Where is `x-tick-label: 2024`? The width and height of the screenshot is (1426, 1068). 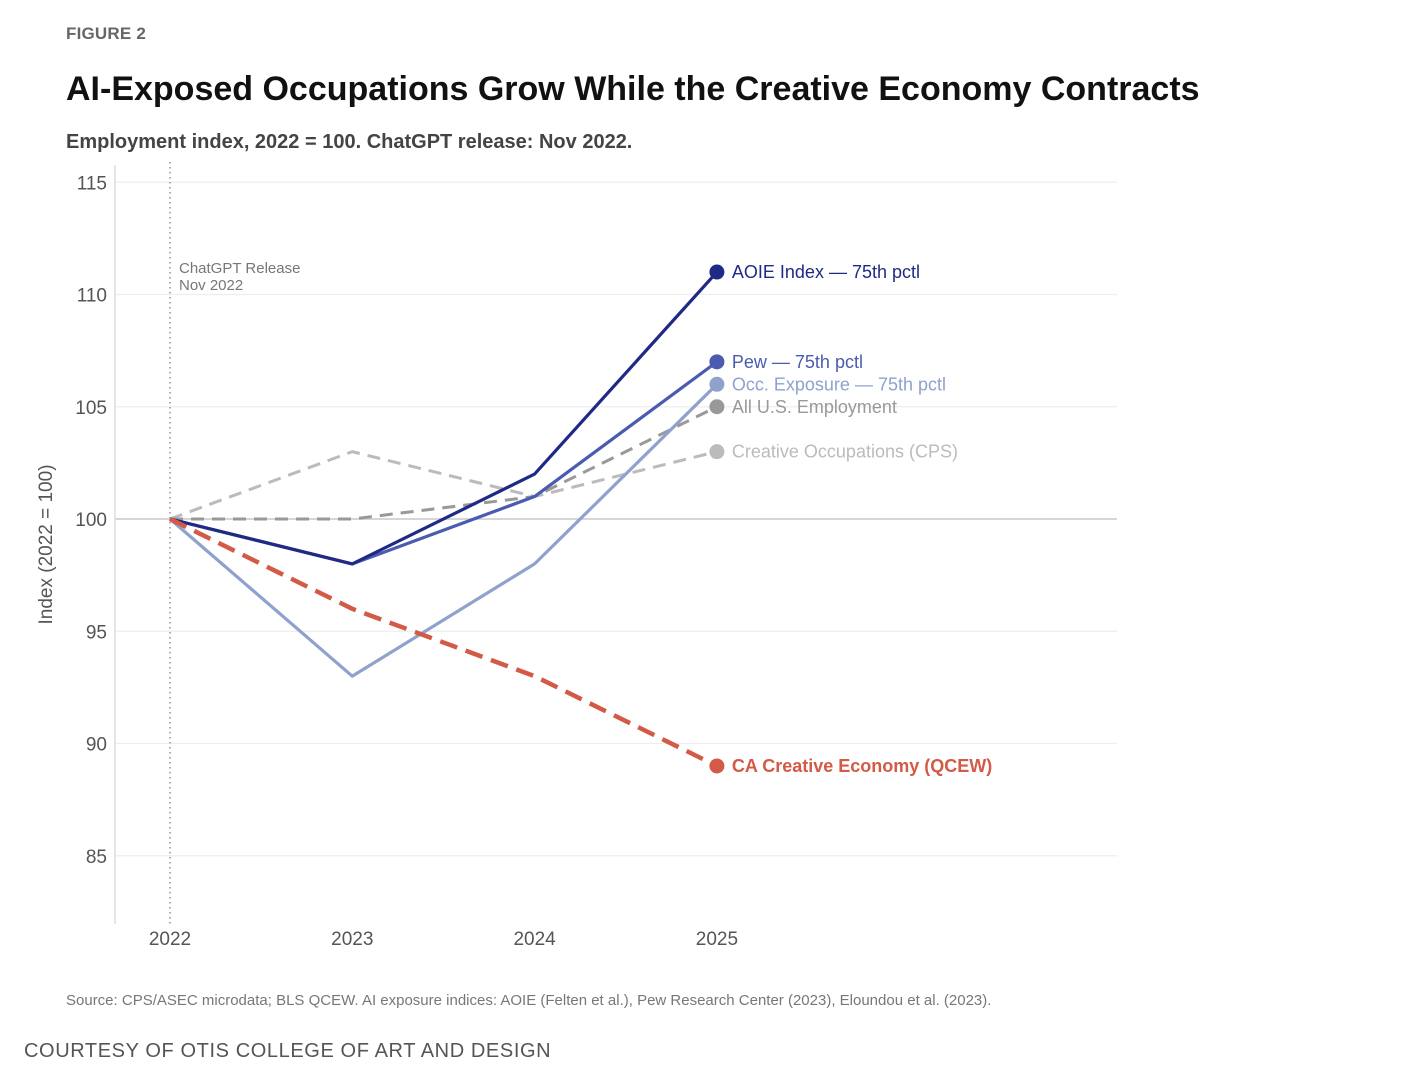 x-tick-label: 2024 is located at coordinates (534, 939).